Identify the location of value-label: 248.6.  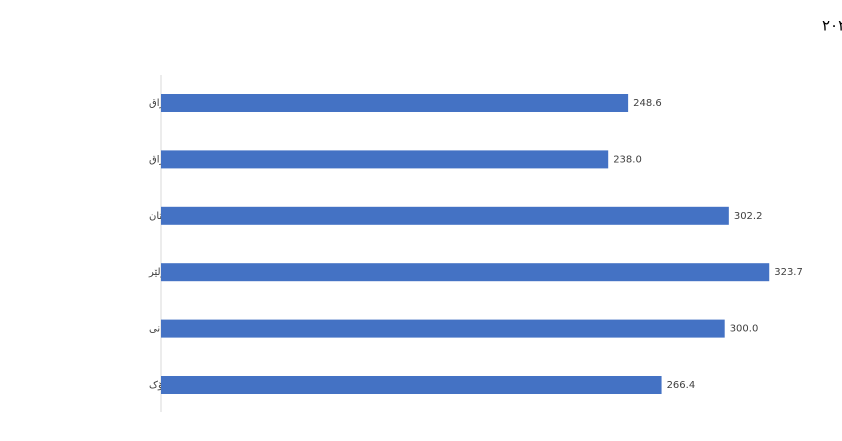
(647, 103).